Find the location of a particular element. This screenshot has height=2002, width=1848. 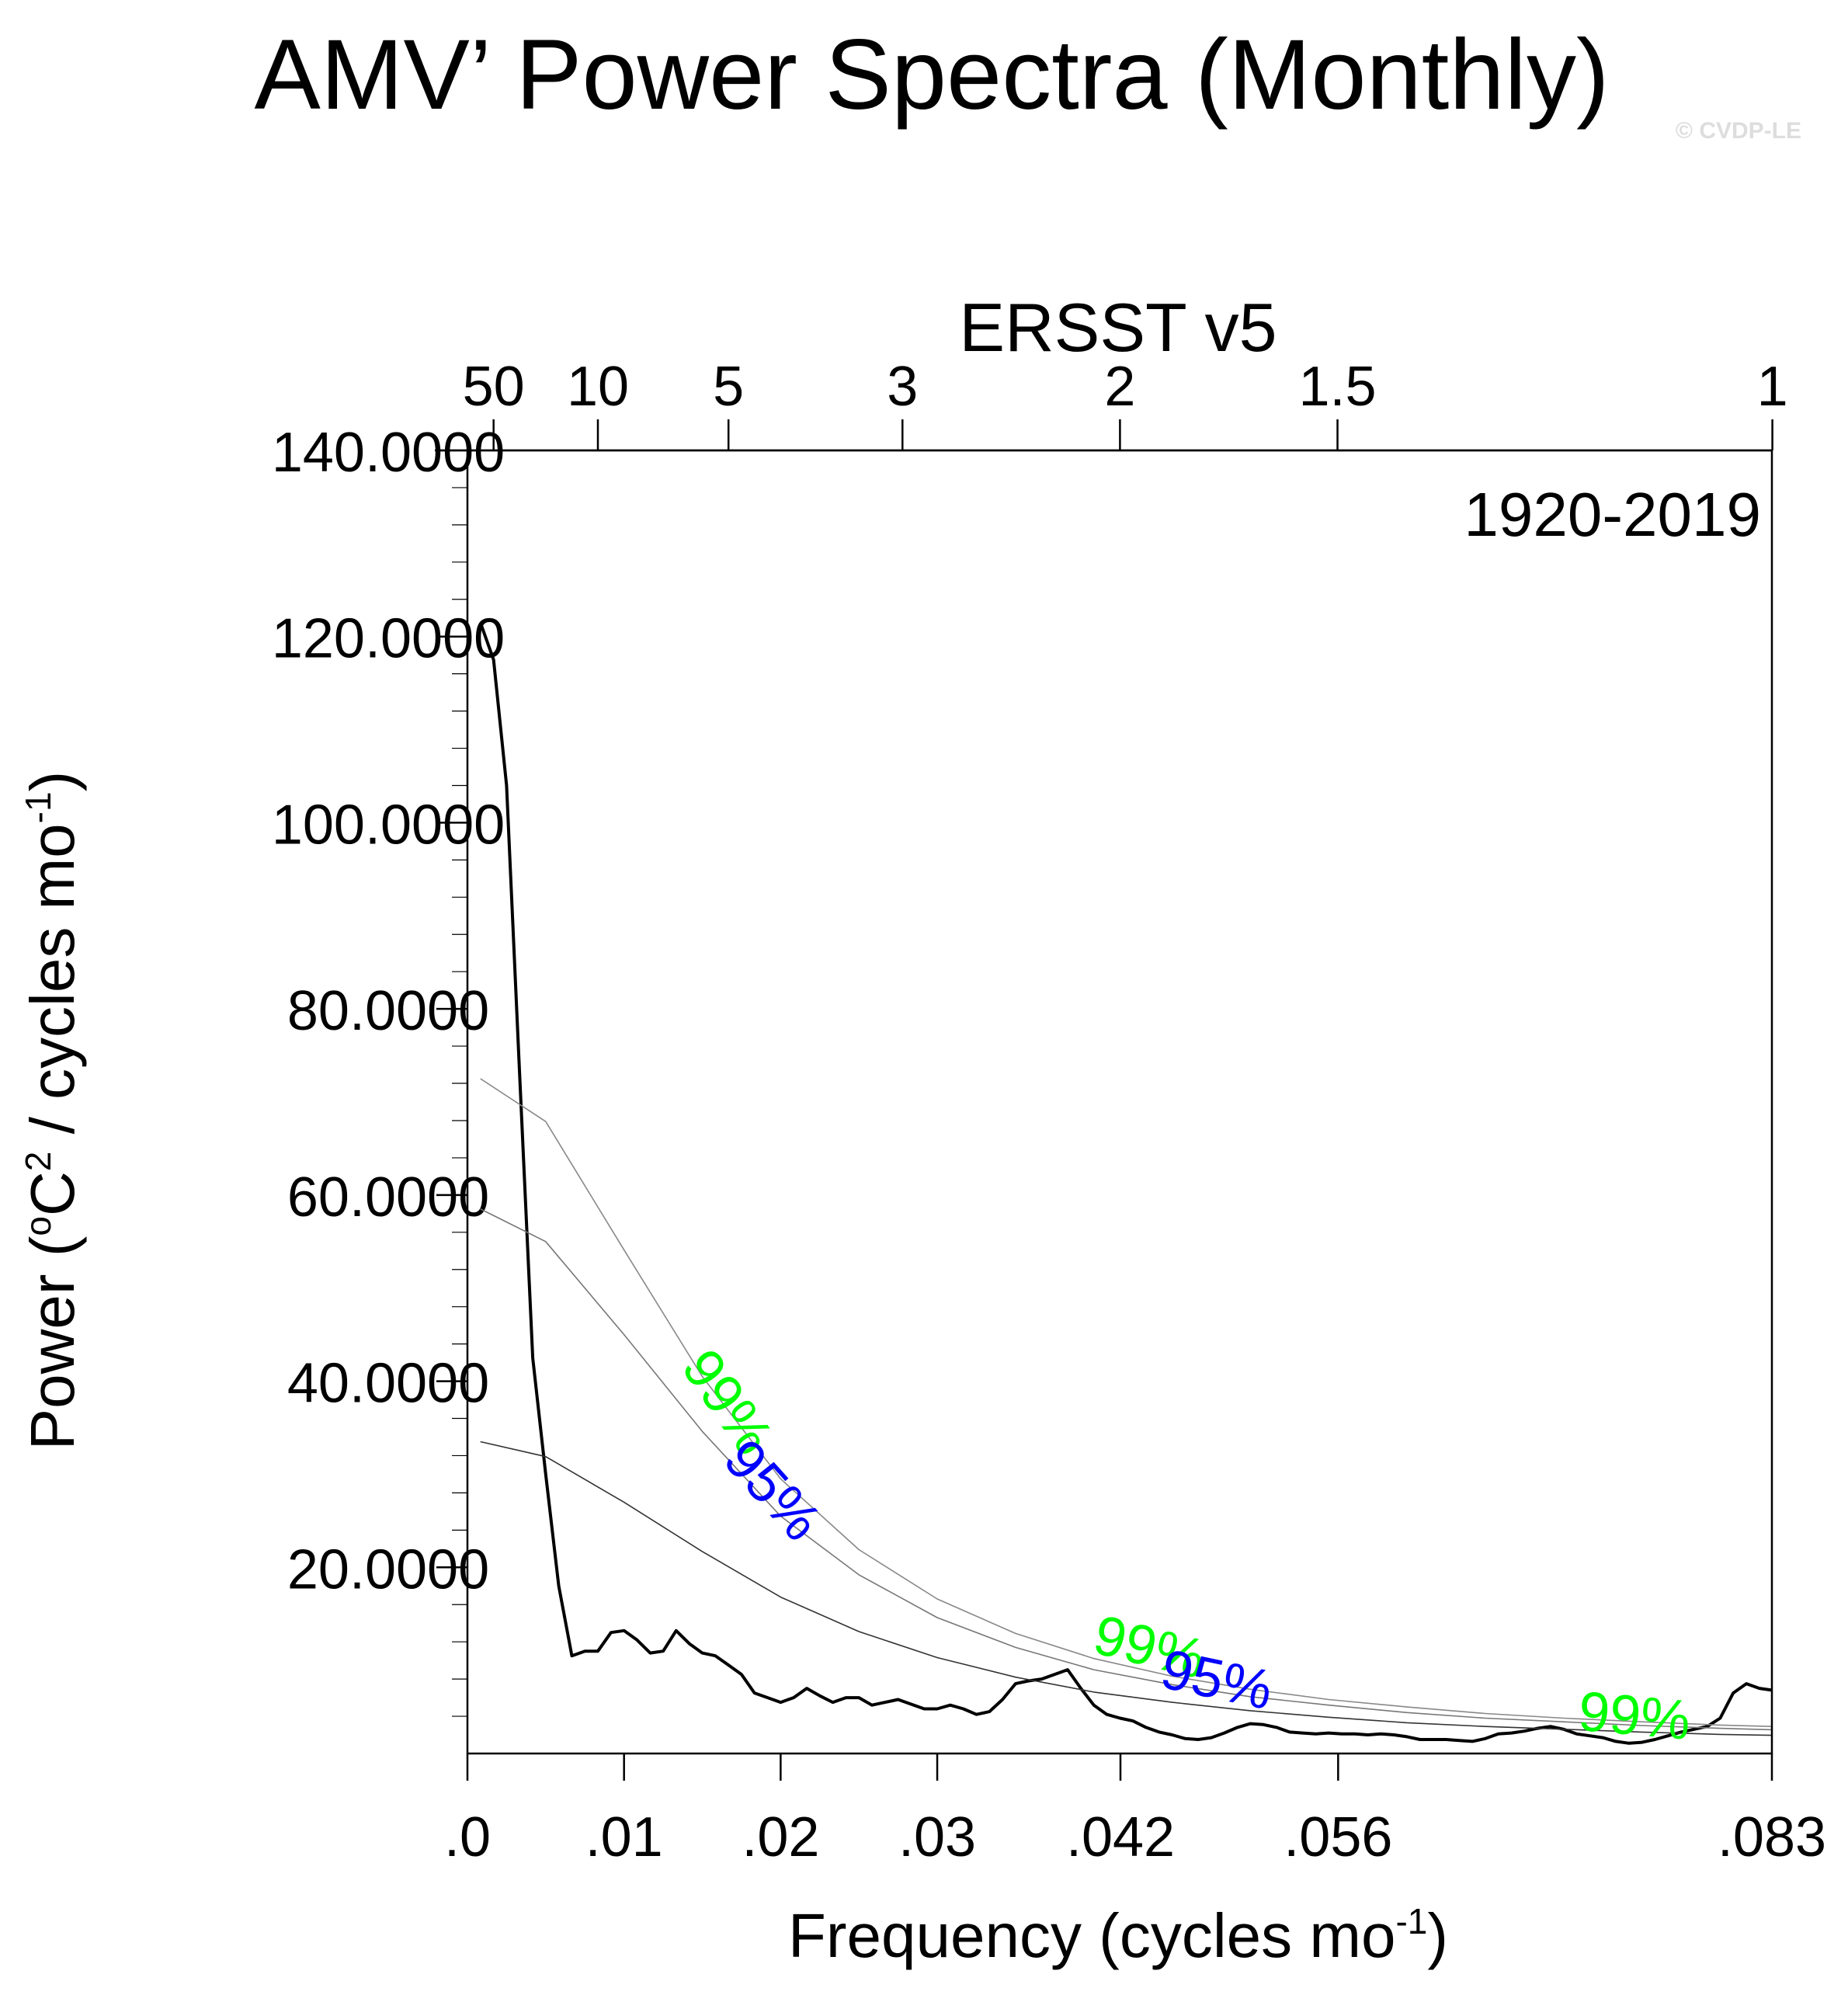

x-tick-label: .02 is located at coordinates (780, 1837).